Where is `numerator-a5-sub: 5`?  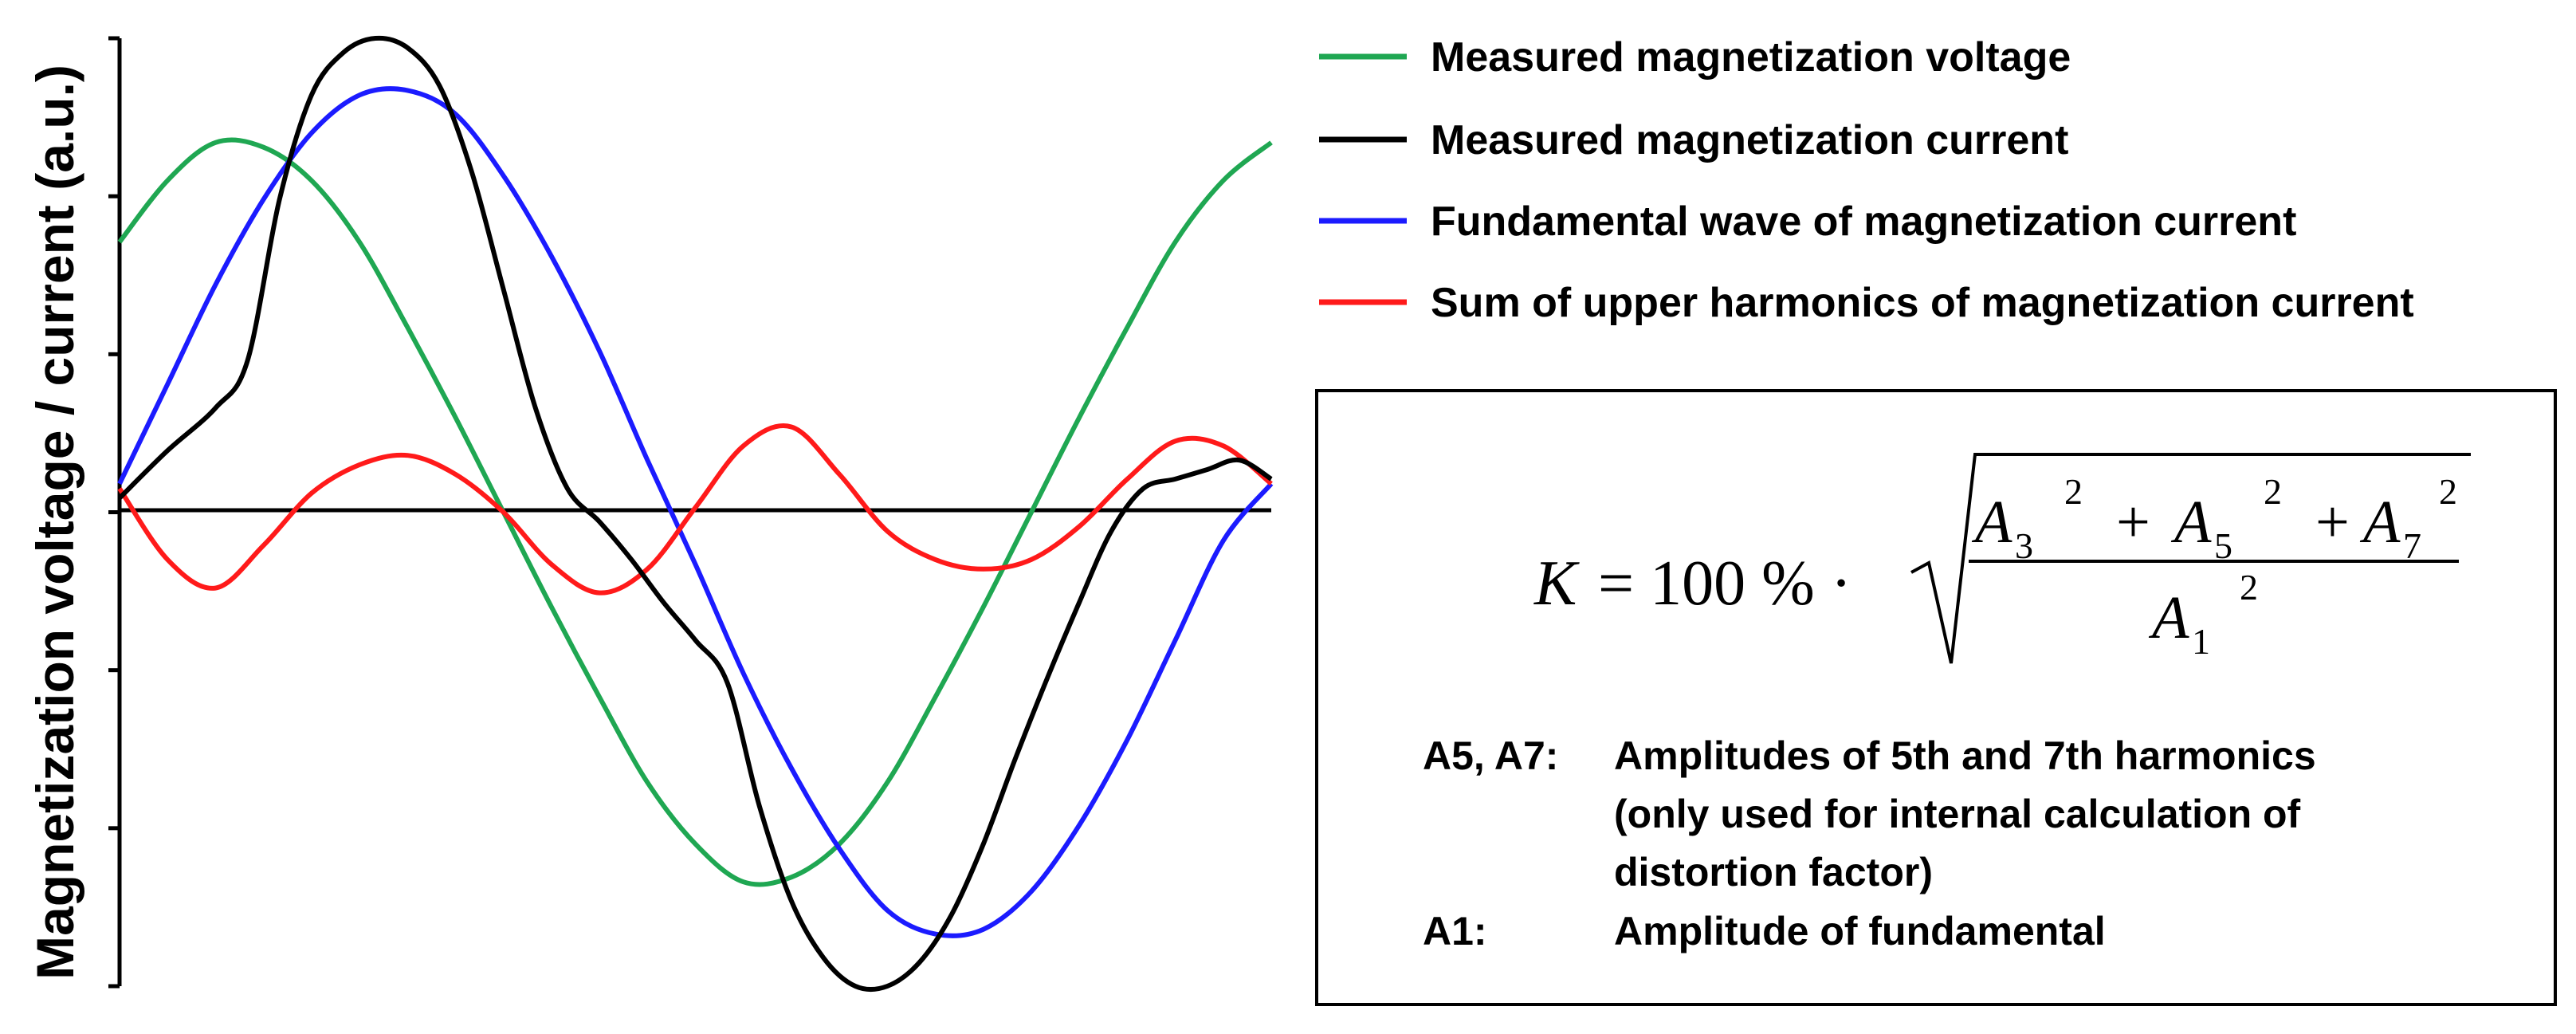 numerator-a5-sub: 5 is located at coordinates (2223, 545).